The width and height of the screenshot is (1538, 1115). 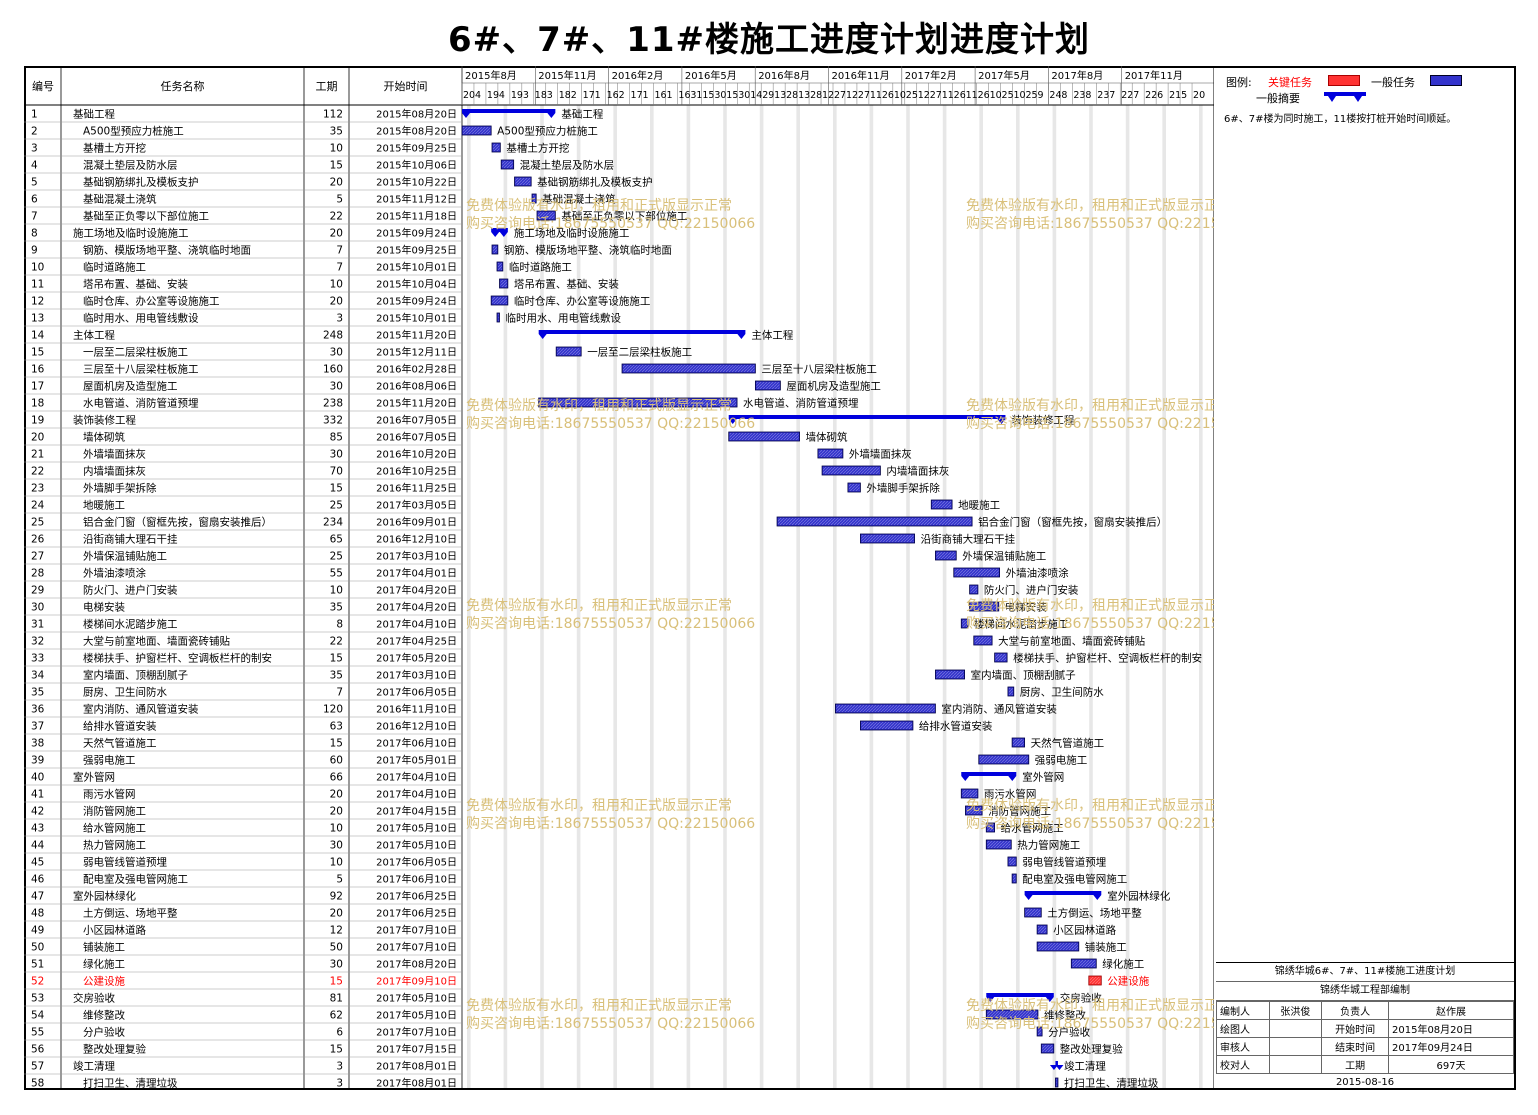 What do you see at coordinates (333, 115) in the screenshot?
I see `task-duration: 112` at bounding box center [333, 115].